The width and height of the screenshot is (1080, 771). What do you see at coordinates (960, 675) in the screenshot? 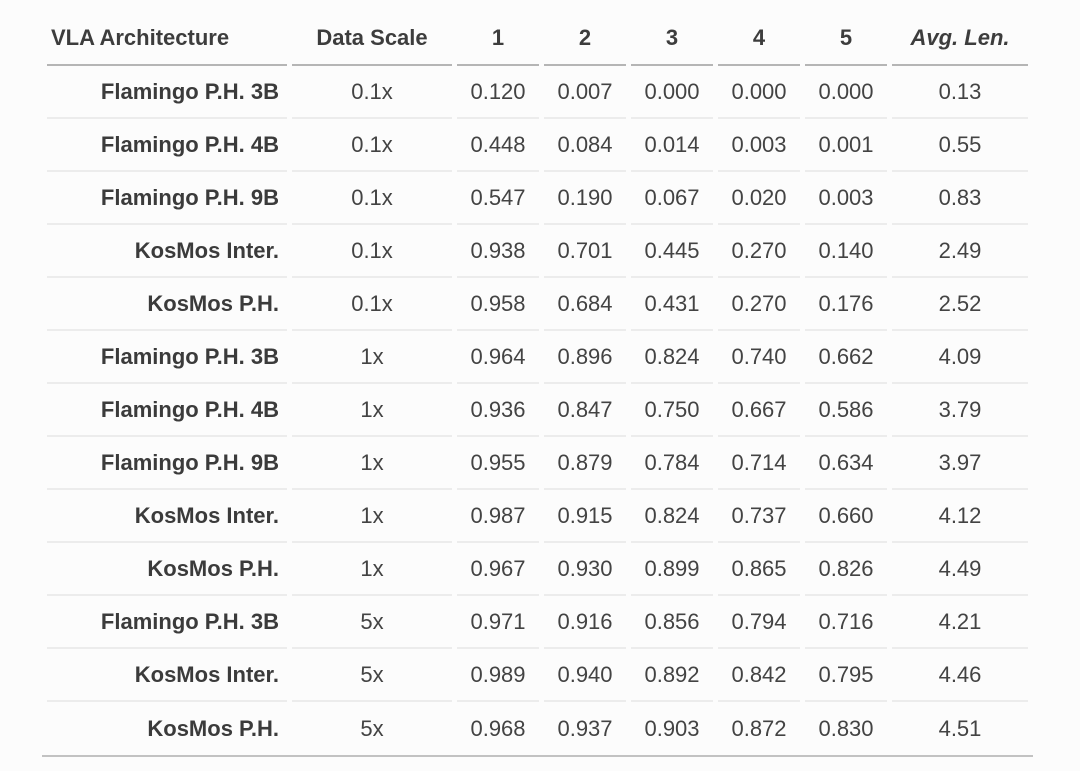
I see `avg-len-cell: 4.46` at bounding box center [960, 675].